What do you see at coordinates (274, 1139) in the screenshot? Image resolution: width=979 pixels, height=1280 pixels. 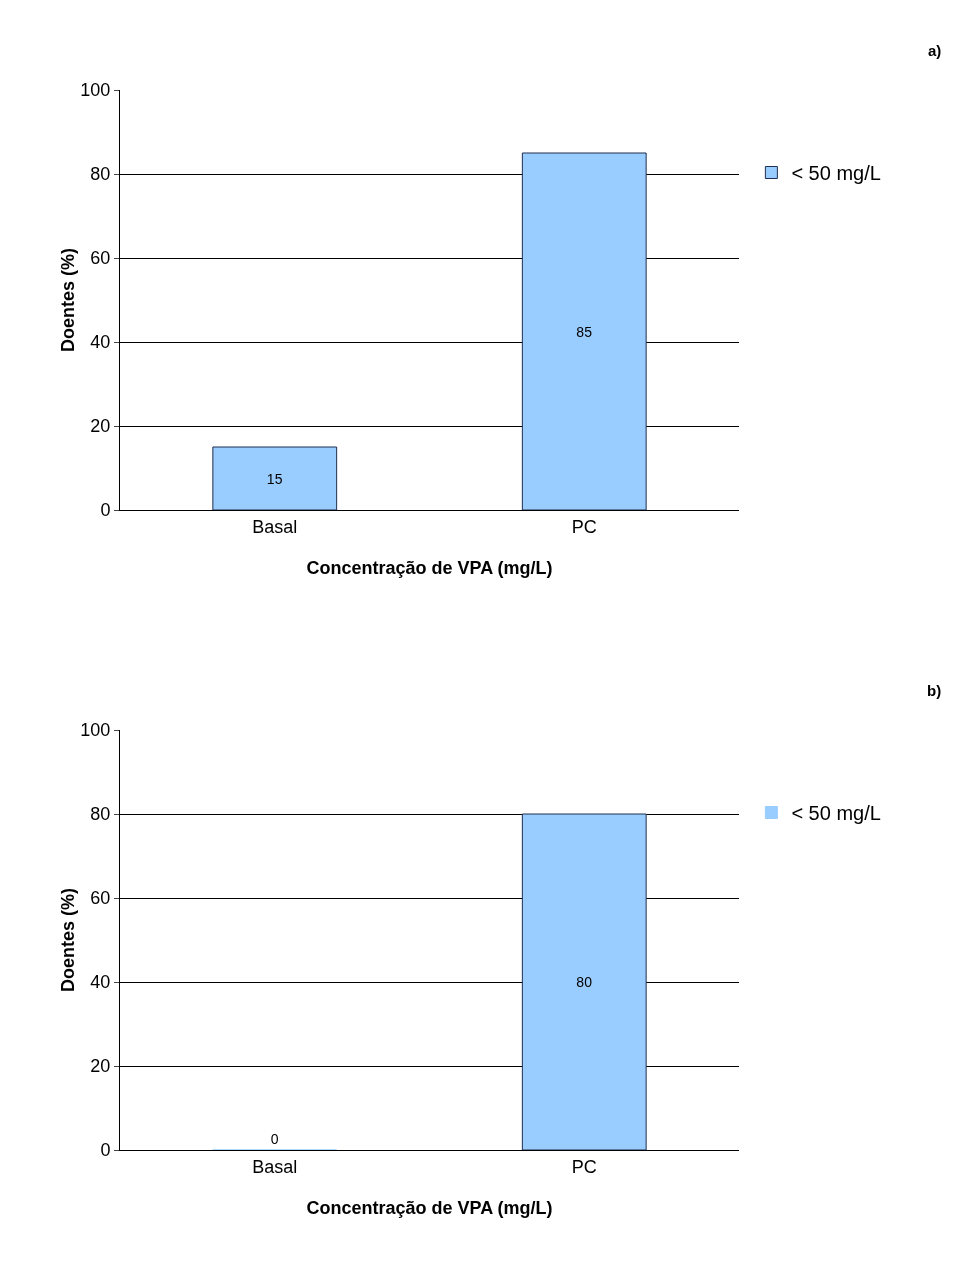 I see `data-label: 0` at bounding box center [274, 1139].